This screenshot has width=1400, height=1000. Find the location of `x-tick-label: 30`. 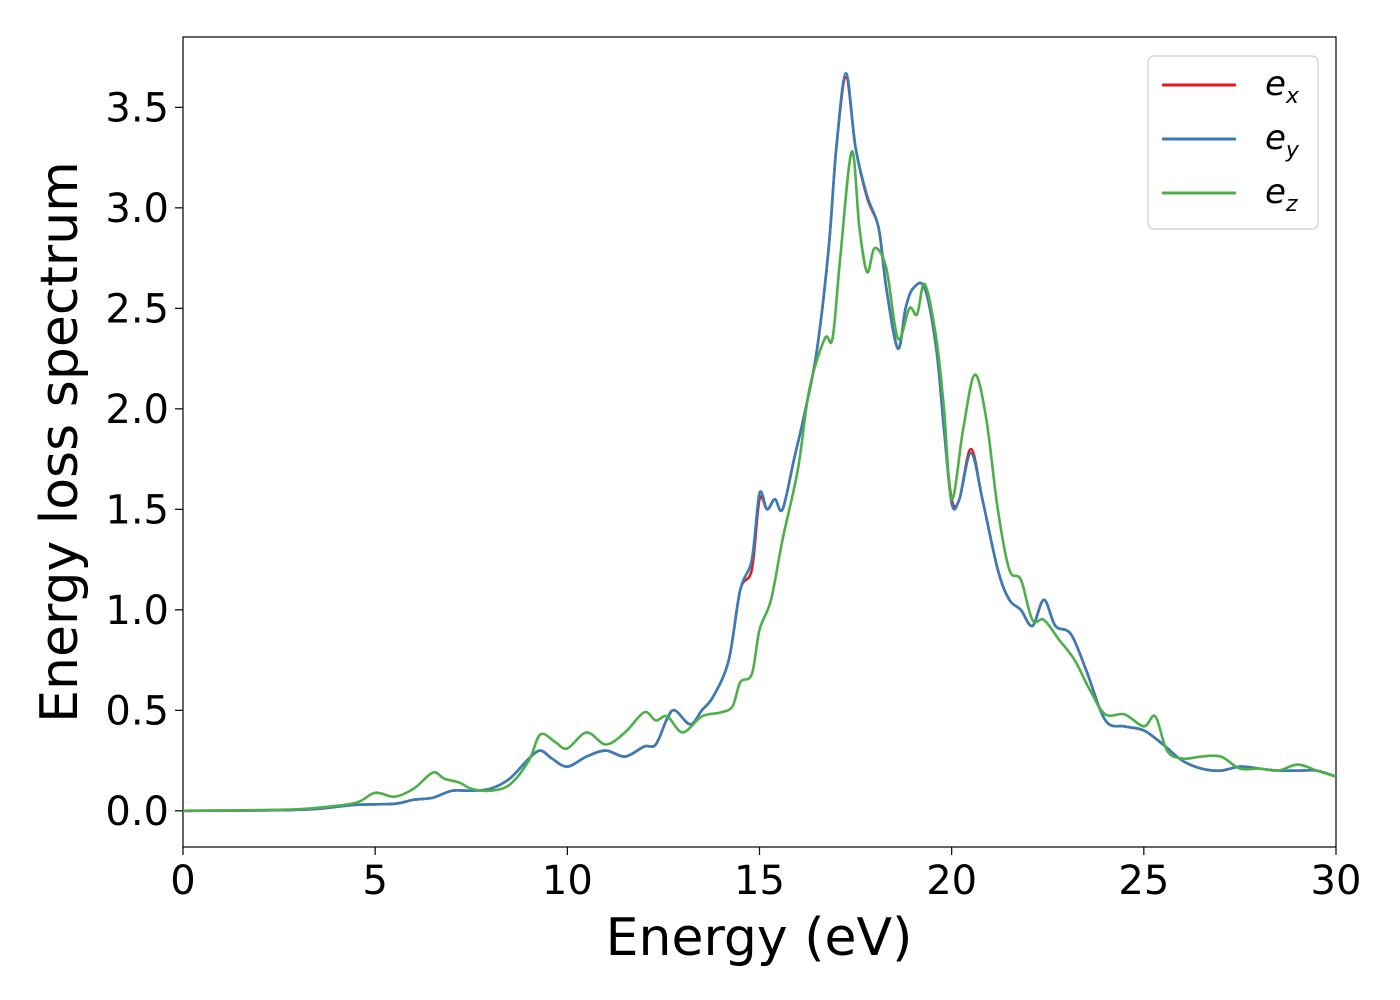

x-tick-label: 30 is located at coordinates (1336, 881).